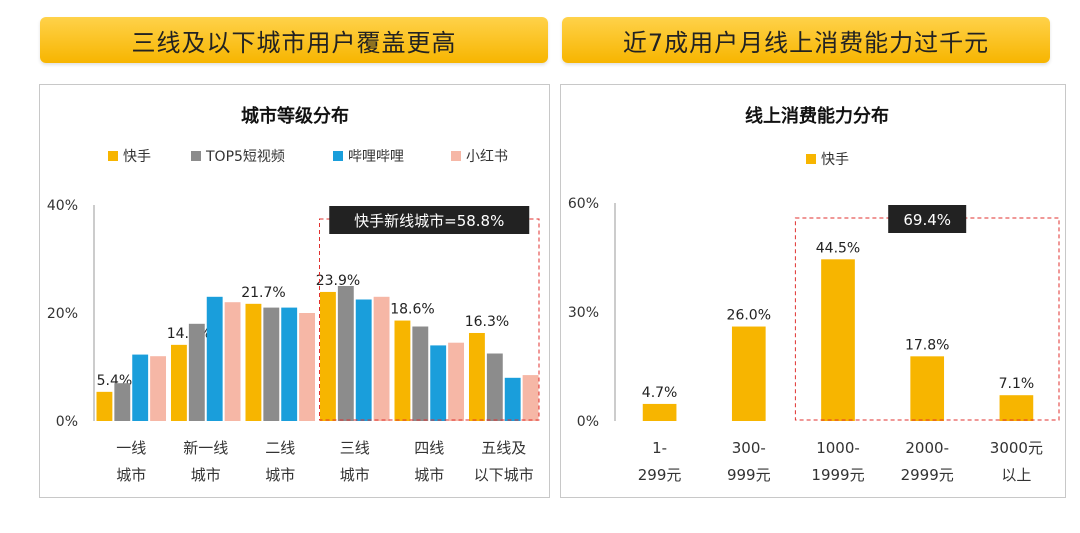 The height and width of the screenshot is (533, 1080). I want to click on x-category-label: 3000元, so click(1016, 448).